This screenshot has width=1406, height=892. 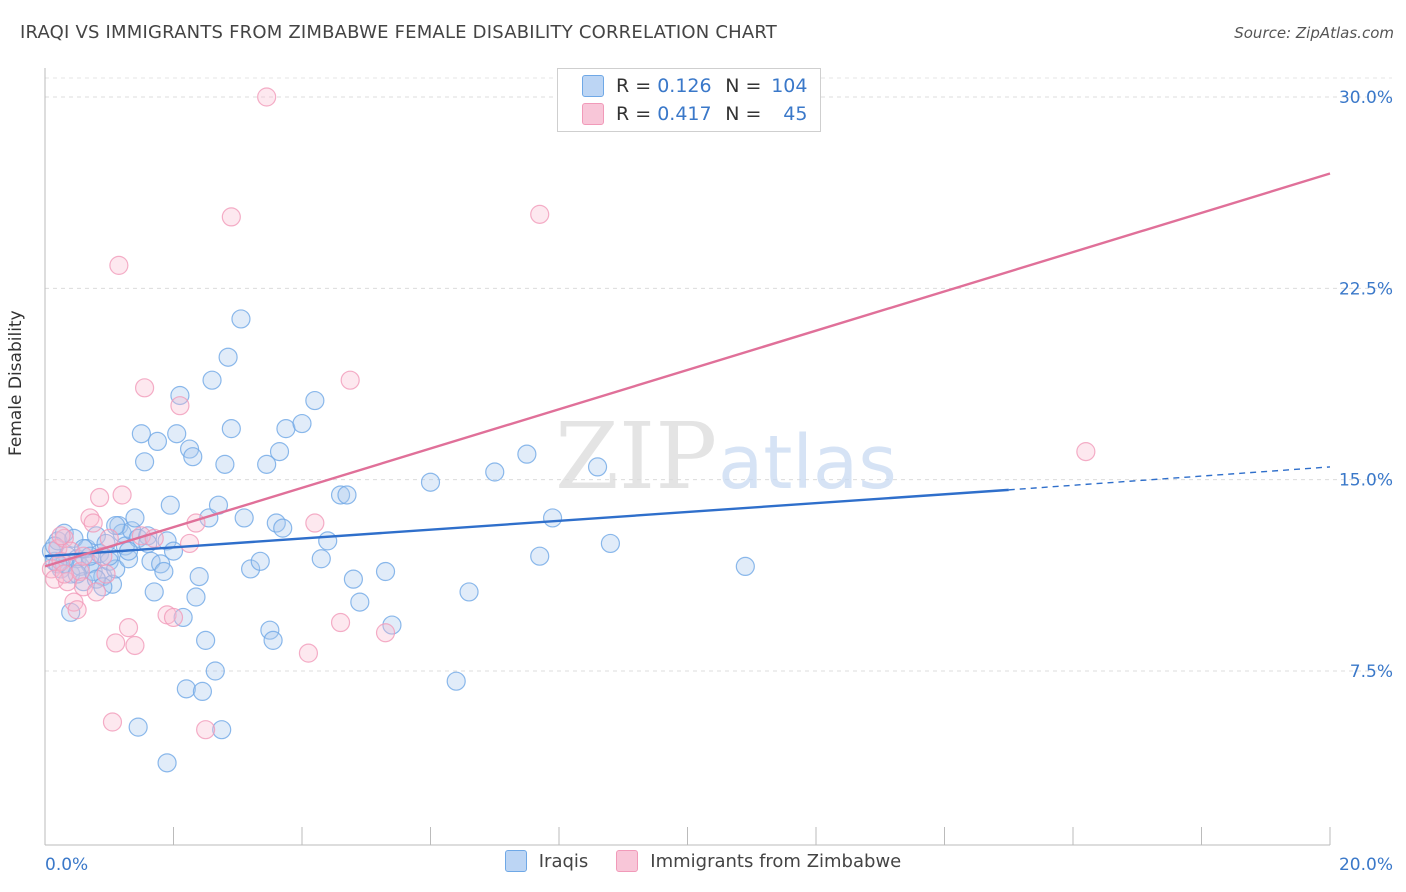 I want to click on legend-swatch-zimbabwe, so click(x=627, y=861).